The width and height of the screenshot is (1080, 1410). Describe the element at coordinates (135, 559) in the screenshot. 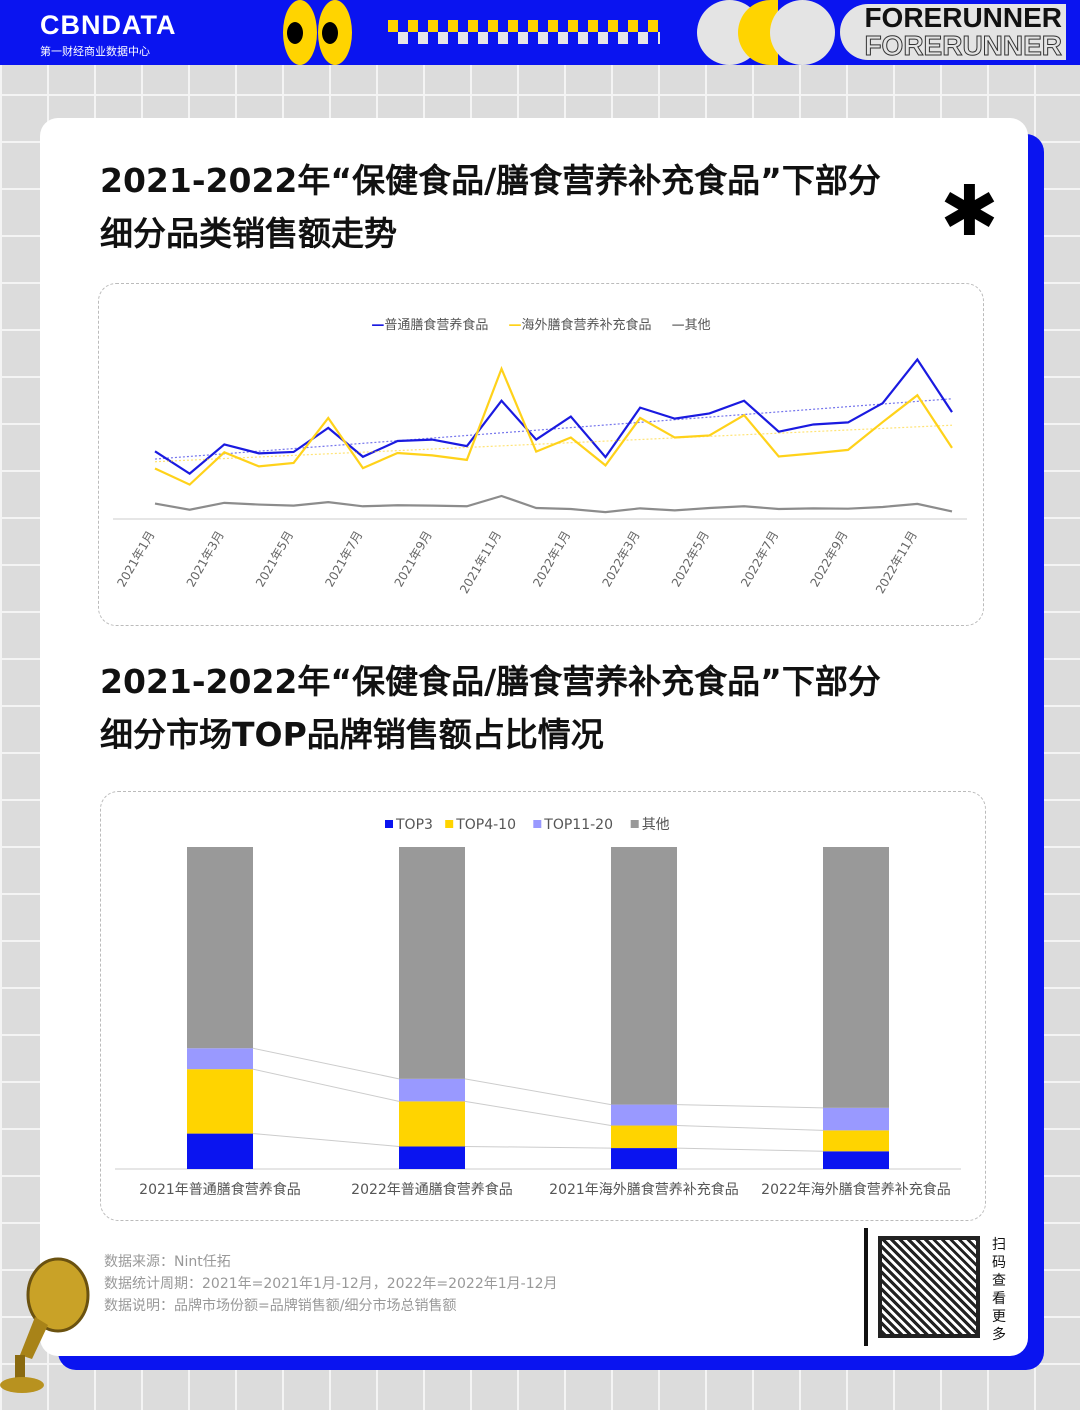

I see `x-tick-label: 2021年1月` at that location.